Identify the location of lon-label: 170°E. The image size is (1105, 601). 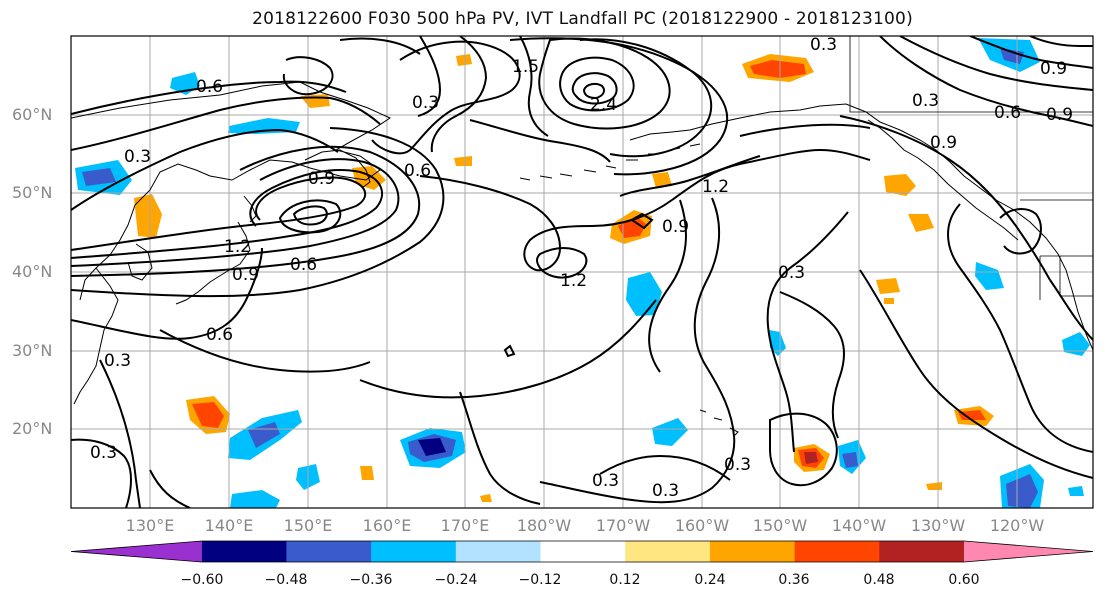
(465, 525).